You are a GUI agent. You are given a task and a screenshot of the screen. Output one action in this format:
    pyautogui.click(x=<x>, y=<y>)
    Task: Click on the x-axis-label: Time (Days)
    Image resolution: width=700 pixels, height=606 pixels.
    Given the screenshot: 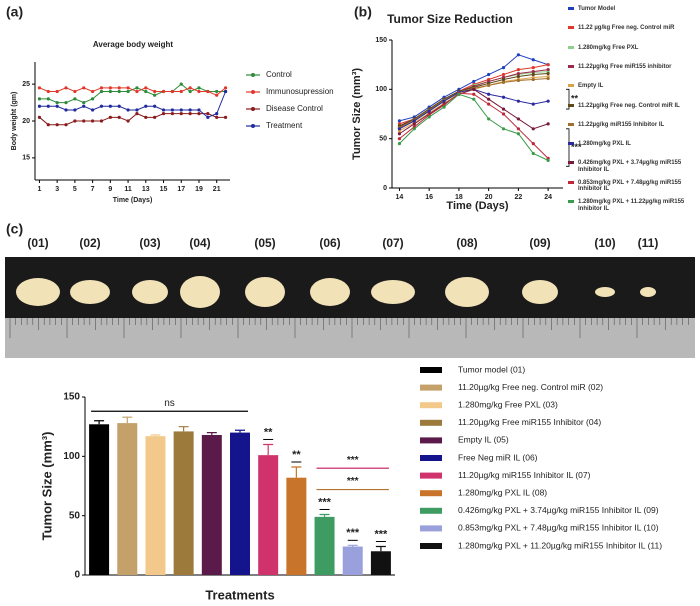 What is the action you would take?
    pyautogui.click(x=477, y=206)
    